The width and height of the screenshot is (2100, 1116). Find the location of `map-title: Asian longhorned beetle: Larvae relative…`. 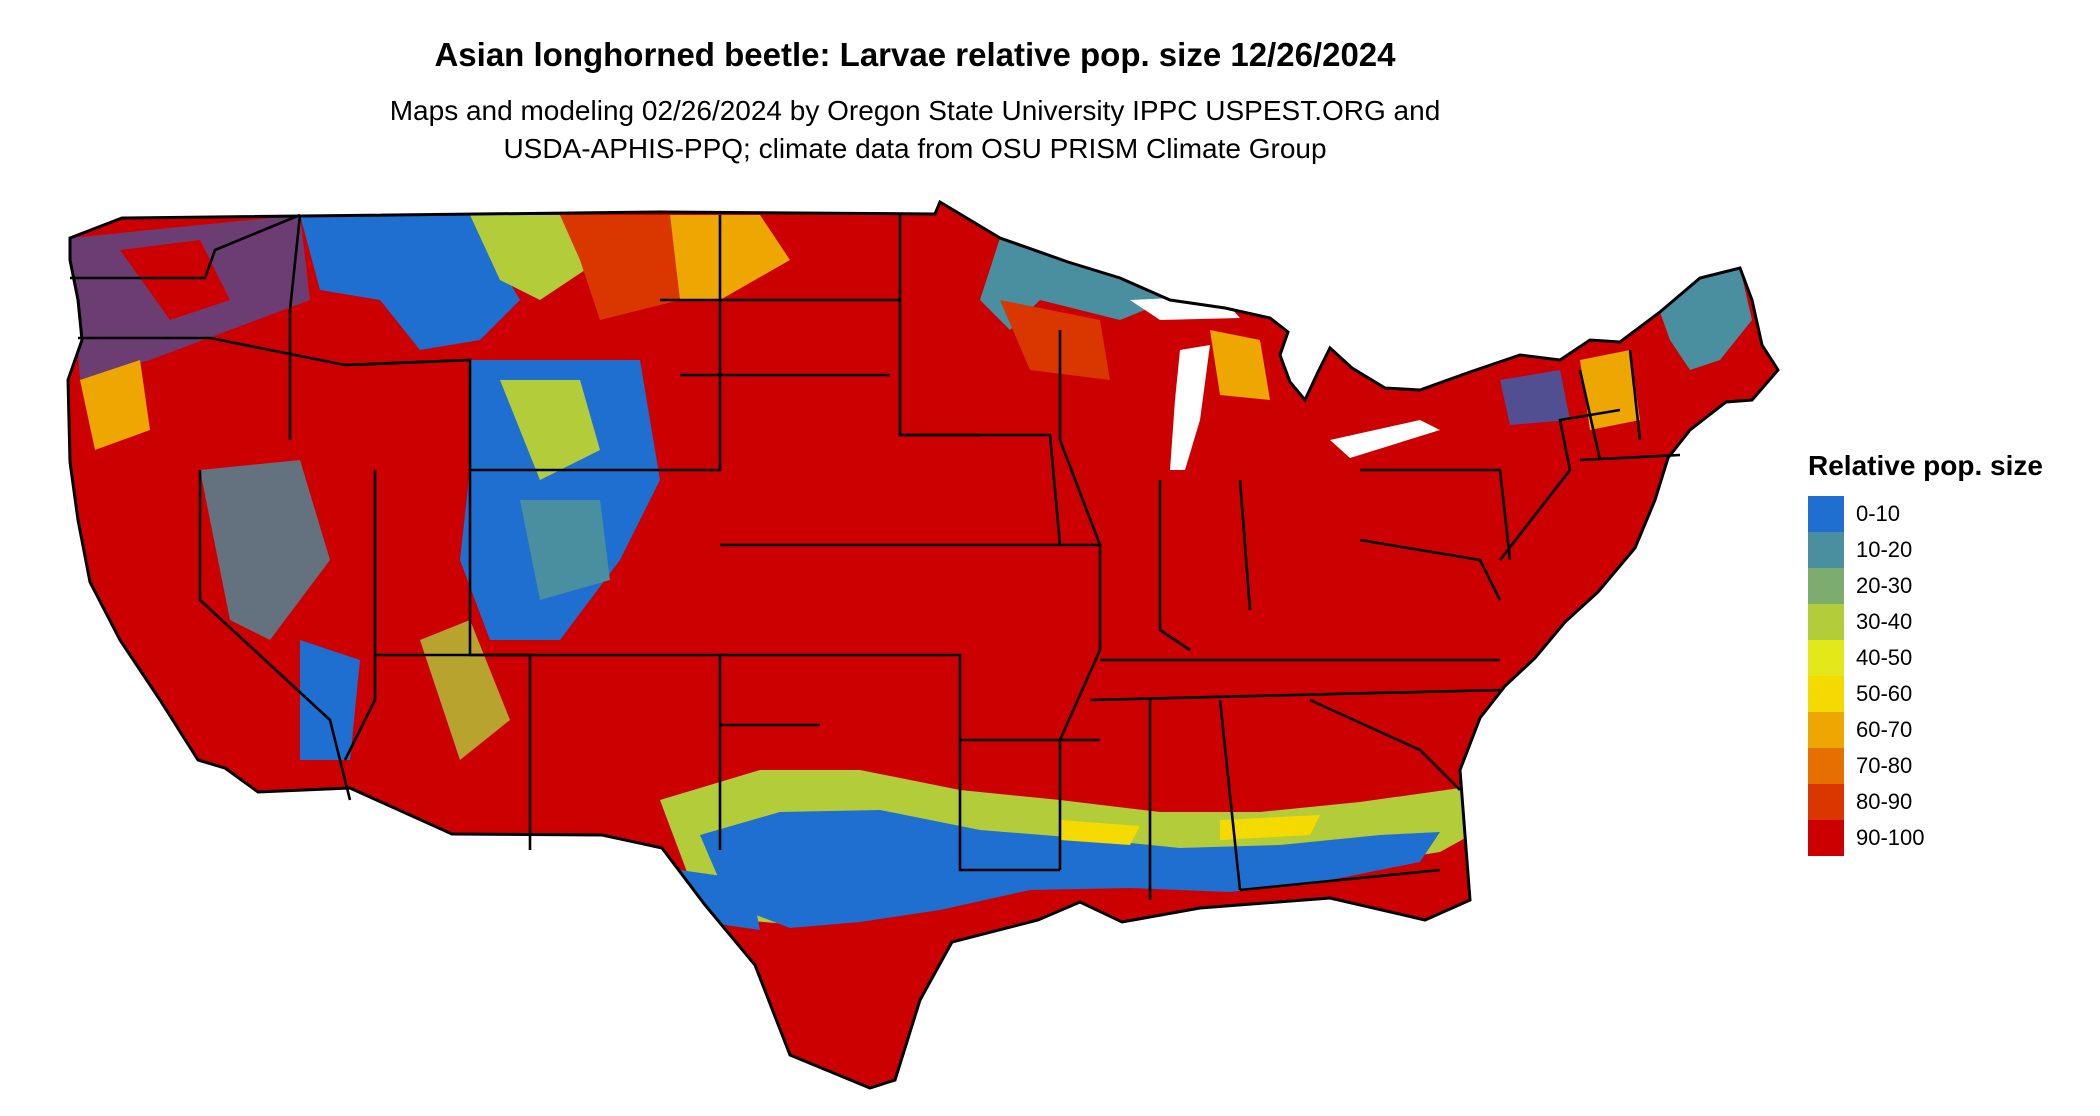

map-title: Asian longhorned beetle: Larvae relative… is located at coordinates (915, 54).